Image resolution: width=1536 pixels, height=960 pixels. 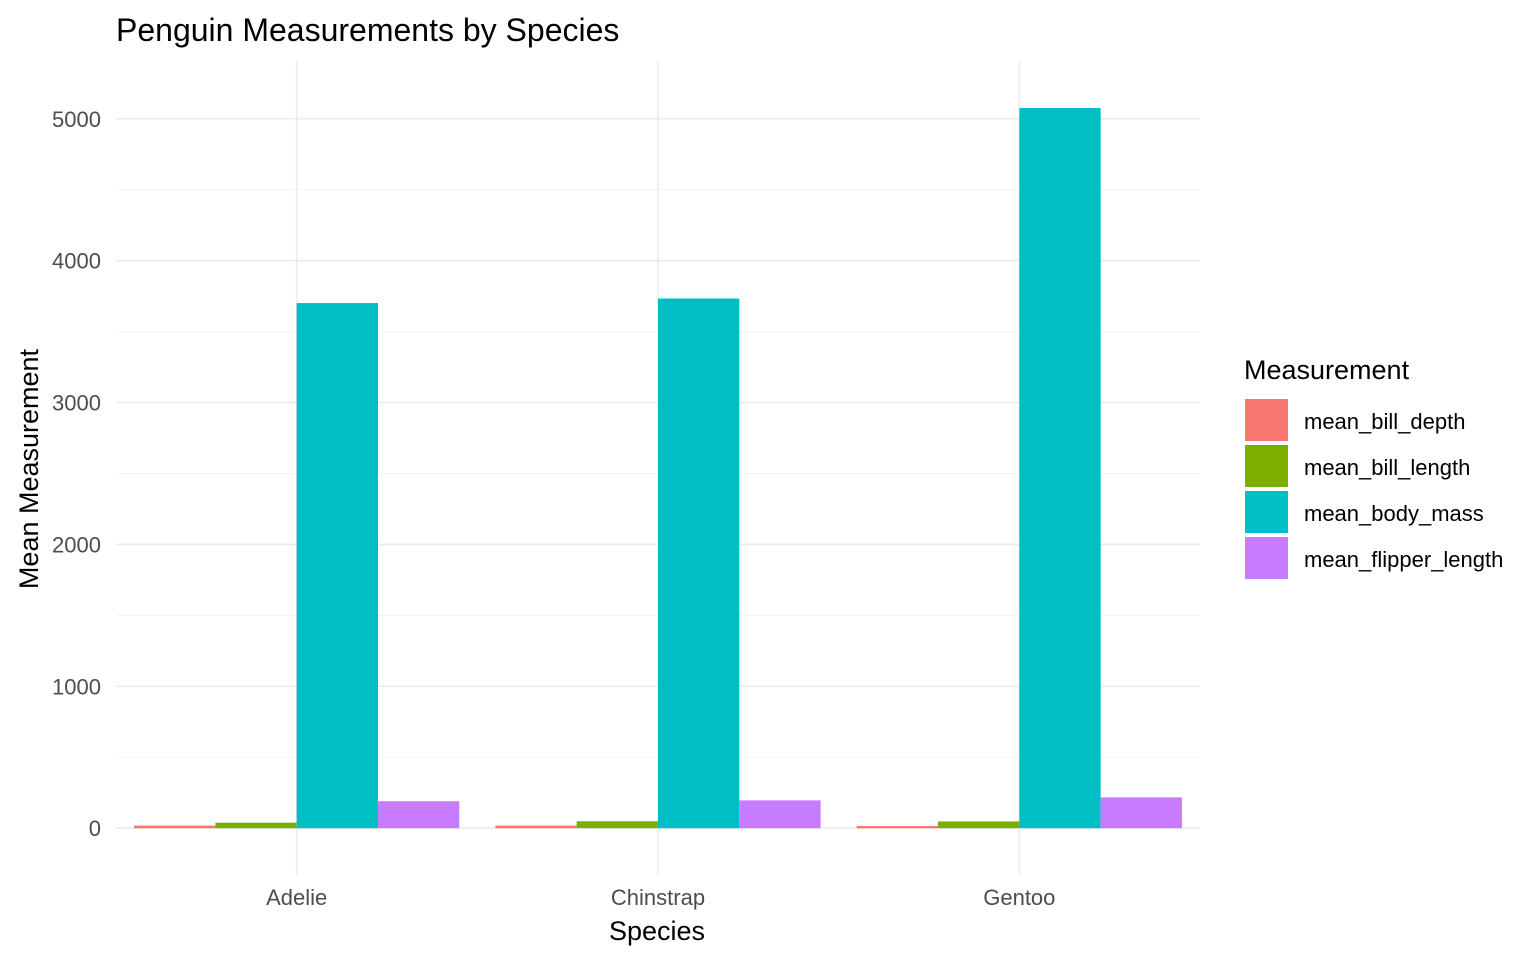 I want to click on legend-title: Measurement, so click(x=1327, y=370).